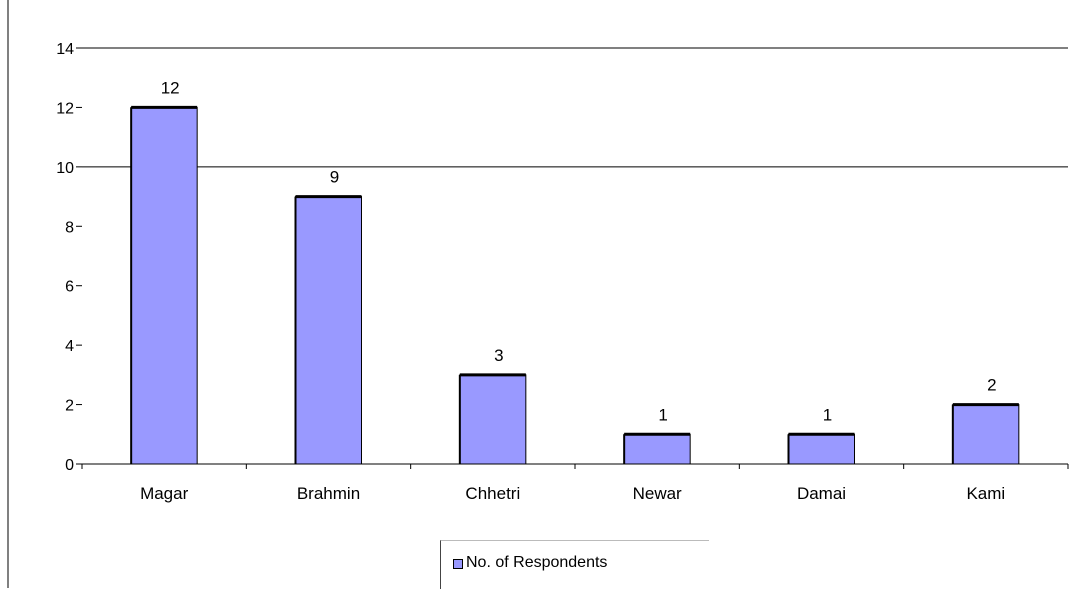 The height and width of the screenshot is (593, 1077). I want to click on x-tick-label: Damai, so click(821, 493).